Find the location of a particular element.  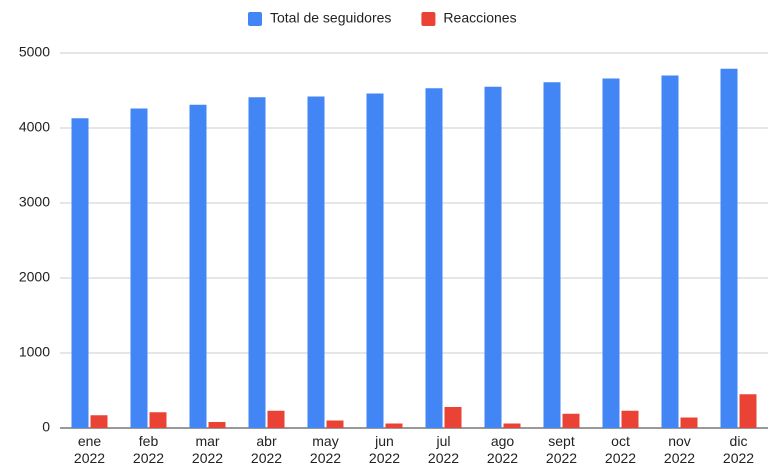

y-tick-label: 2000 is located at coordinates (34, 277).